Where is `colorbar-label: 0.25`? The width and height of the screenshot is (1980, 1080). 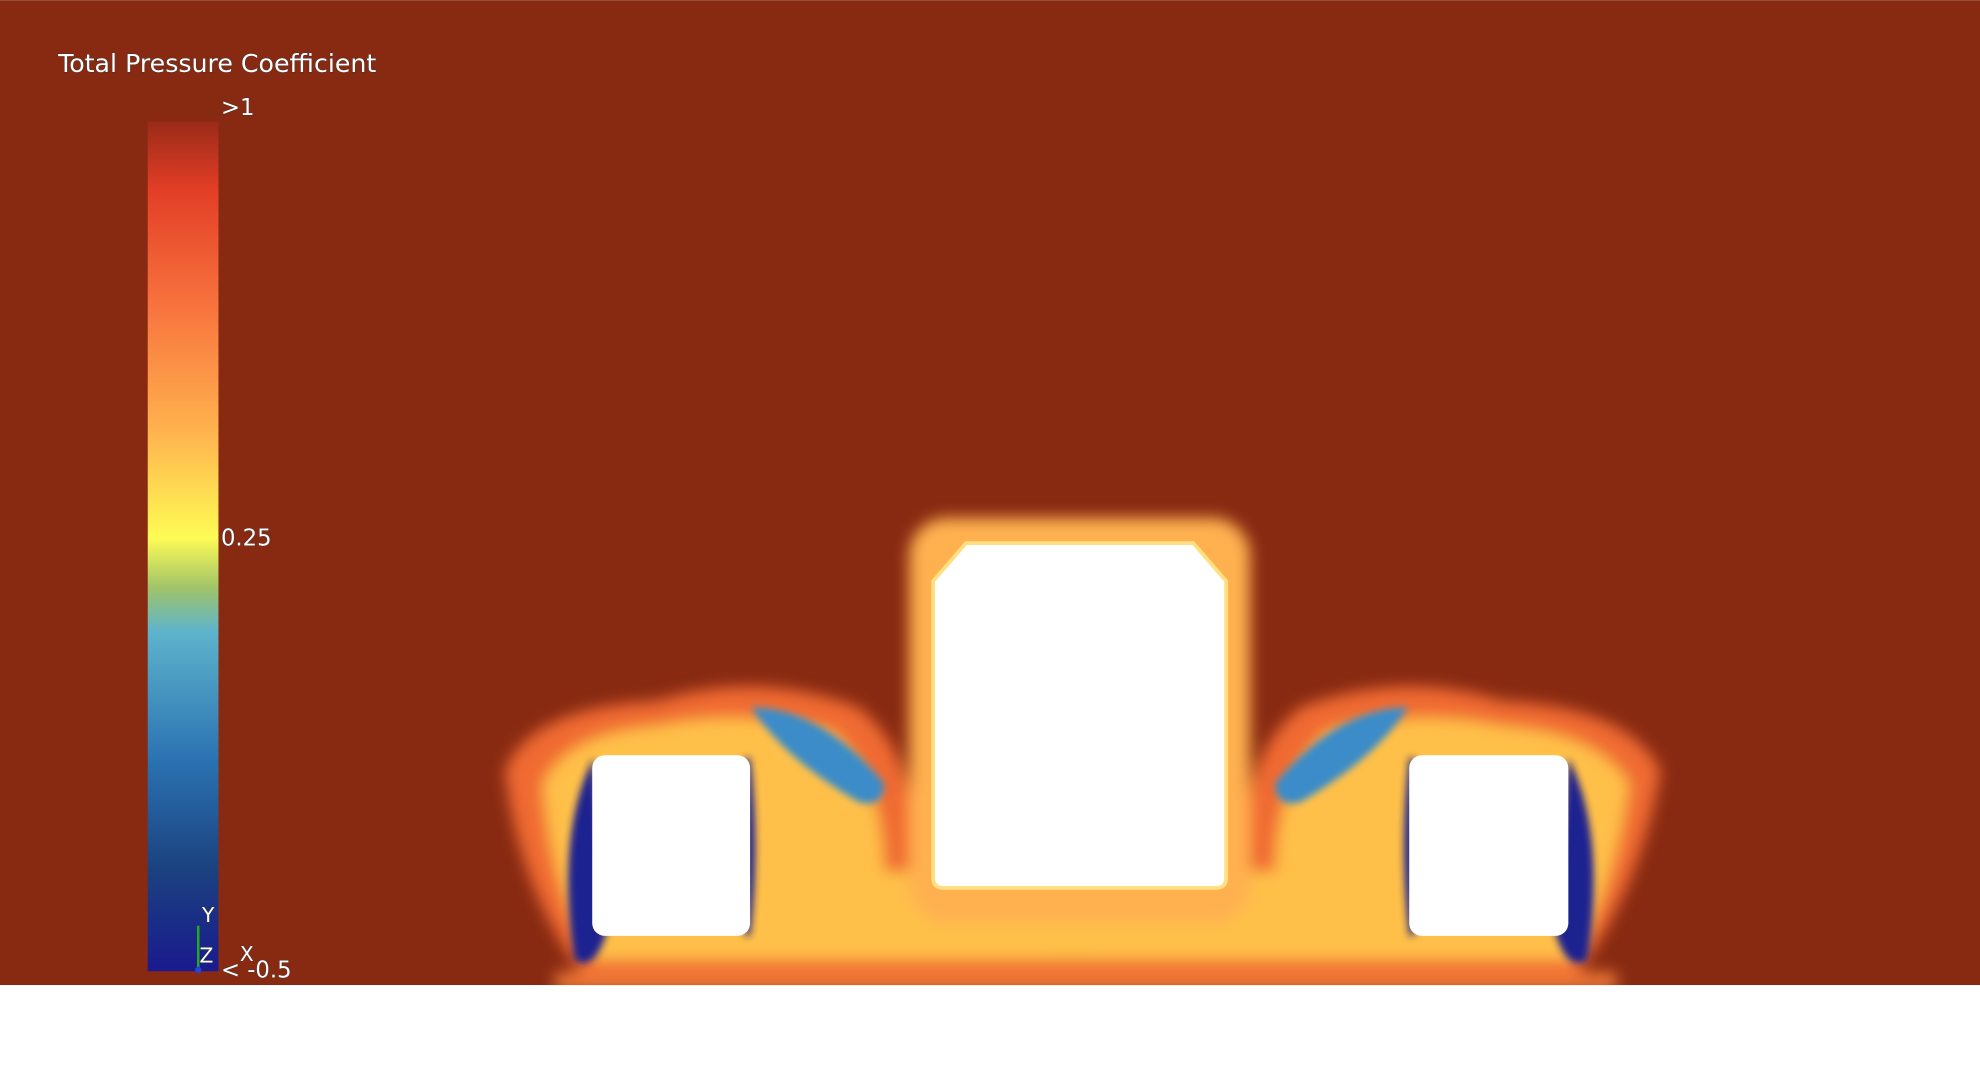
colorbar-label: 0.25 is located at coordinates (246, 539).